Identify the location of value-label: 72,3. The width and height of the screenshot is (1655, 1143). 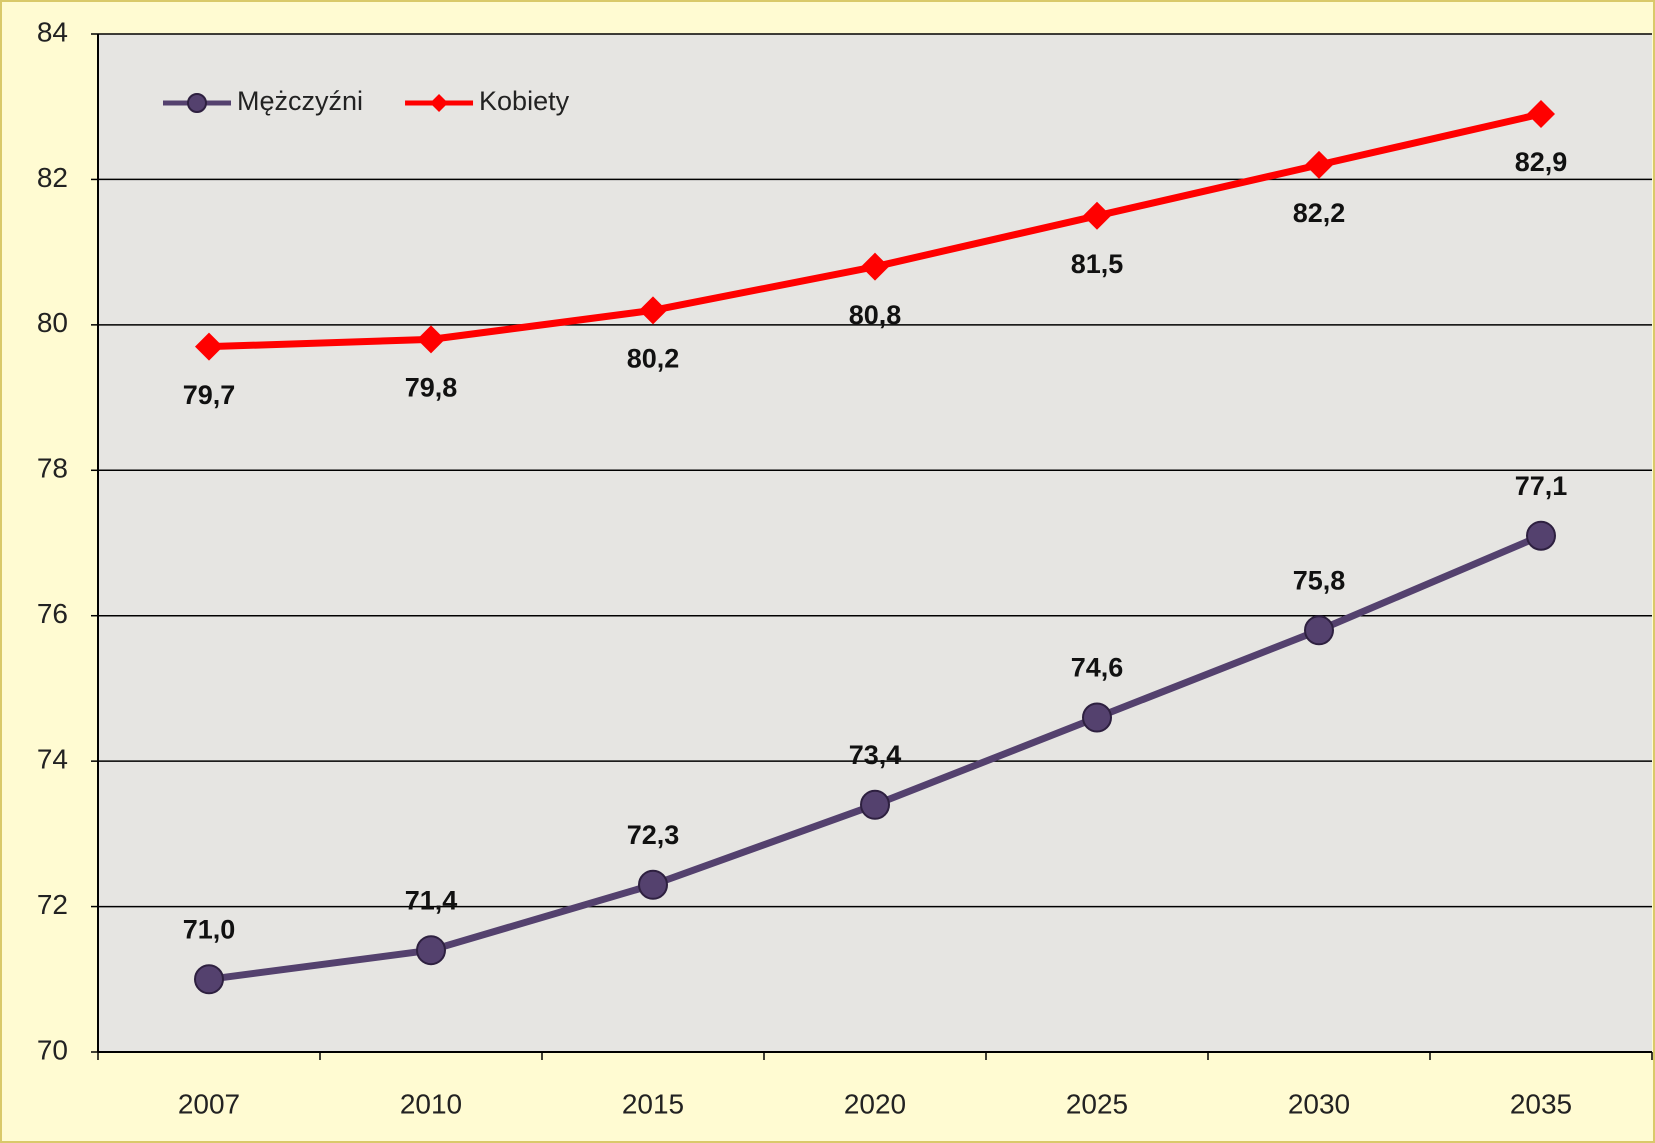
(653, 835).